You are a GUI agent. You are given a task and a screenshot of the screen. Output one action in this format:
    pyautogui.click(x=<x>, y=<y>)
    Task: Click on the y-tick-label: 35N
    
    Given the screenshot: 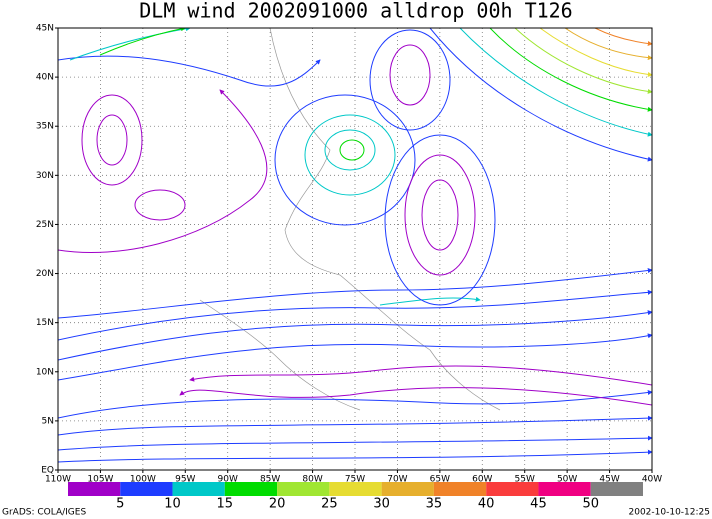 What is the action you would take?
    pyautogui.click(x=45, y=127)
    